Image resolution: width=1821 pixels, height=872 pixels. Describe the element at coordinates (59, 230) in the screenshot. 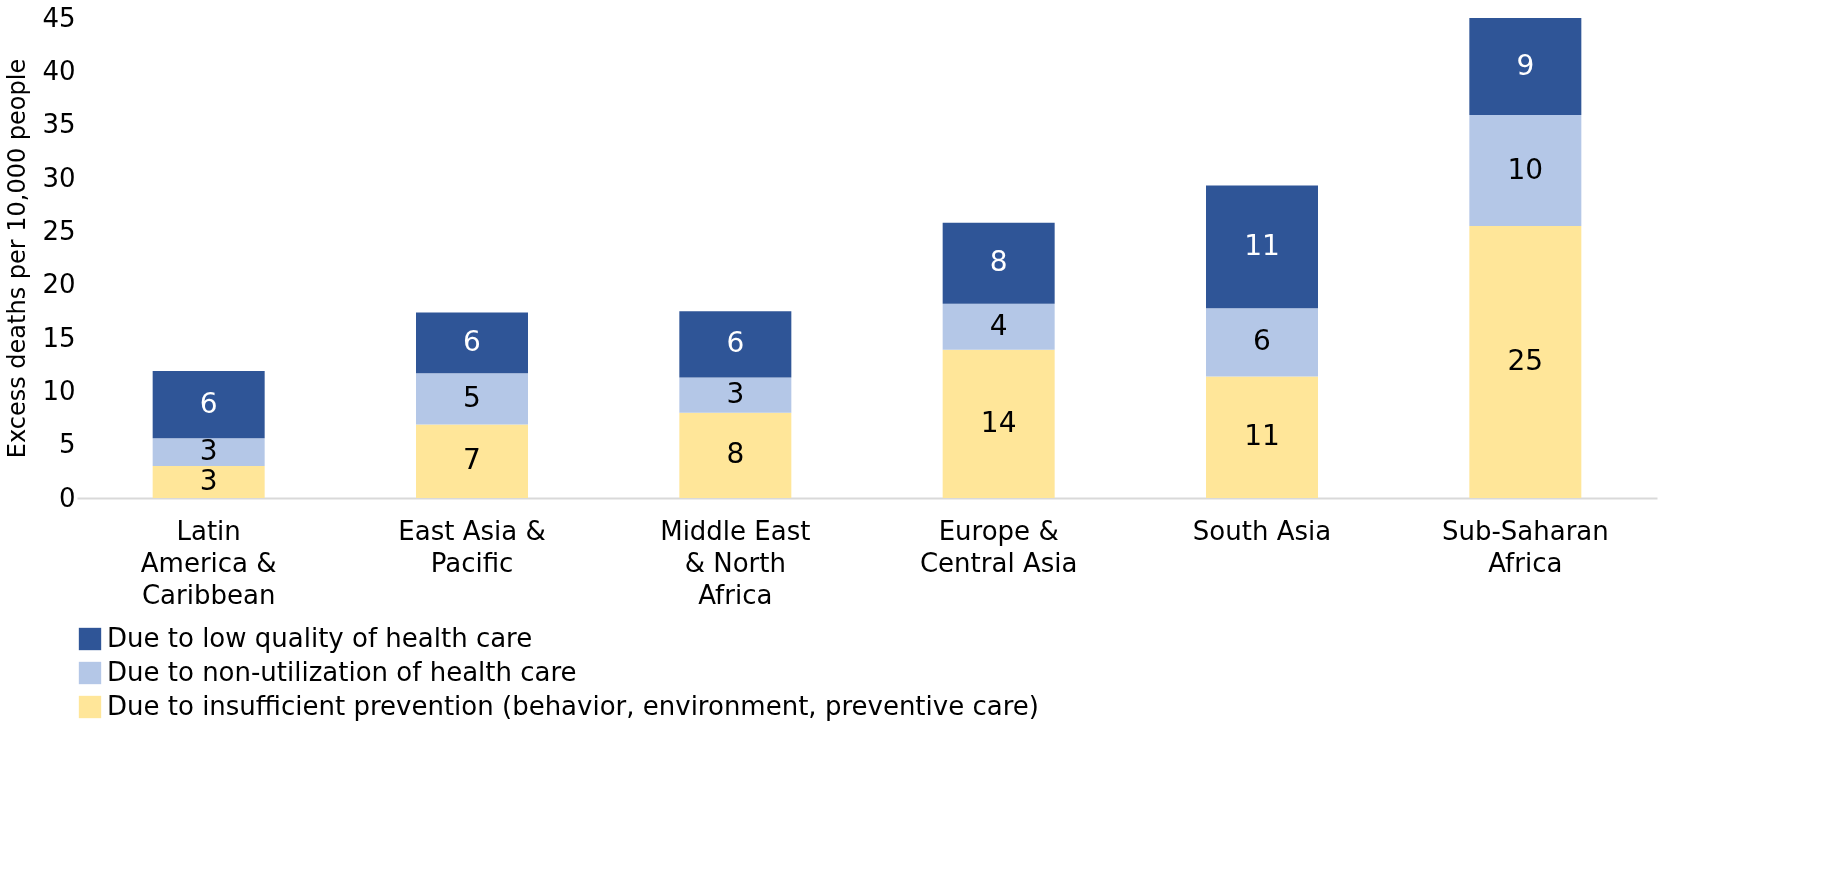

I see `y-tick-label: 25` at that location.